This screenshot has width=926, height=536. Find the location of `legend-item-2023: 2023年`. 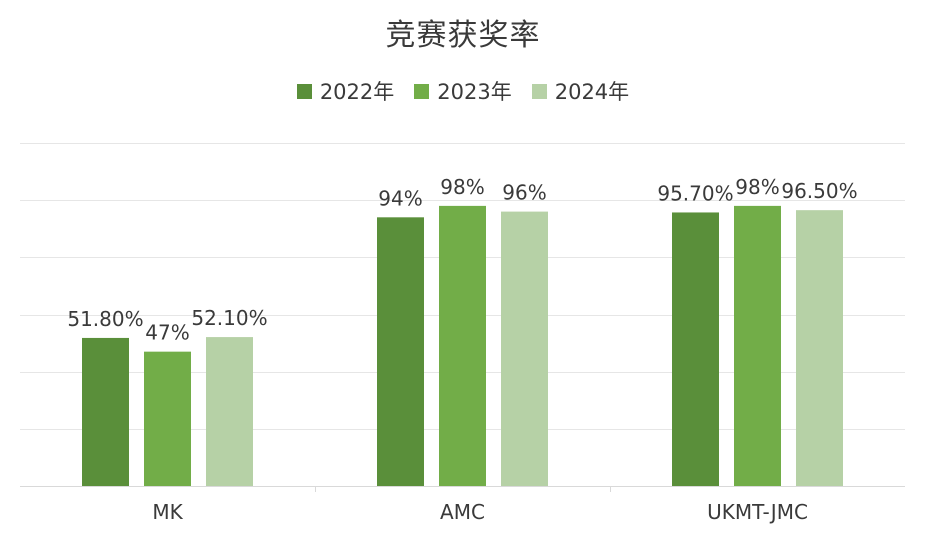

legend-item-2023: 2023年 is located at coordinates (463, 91).